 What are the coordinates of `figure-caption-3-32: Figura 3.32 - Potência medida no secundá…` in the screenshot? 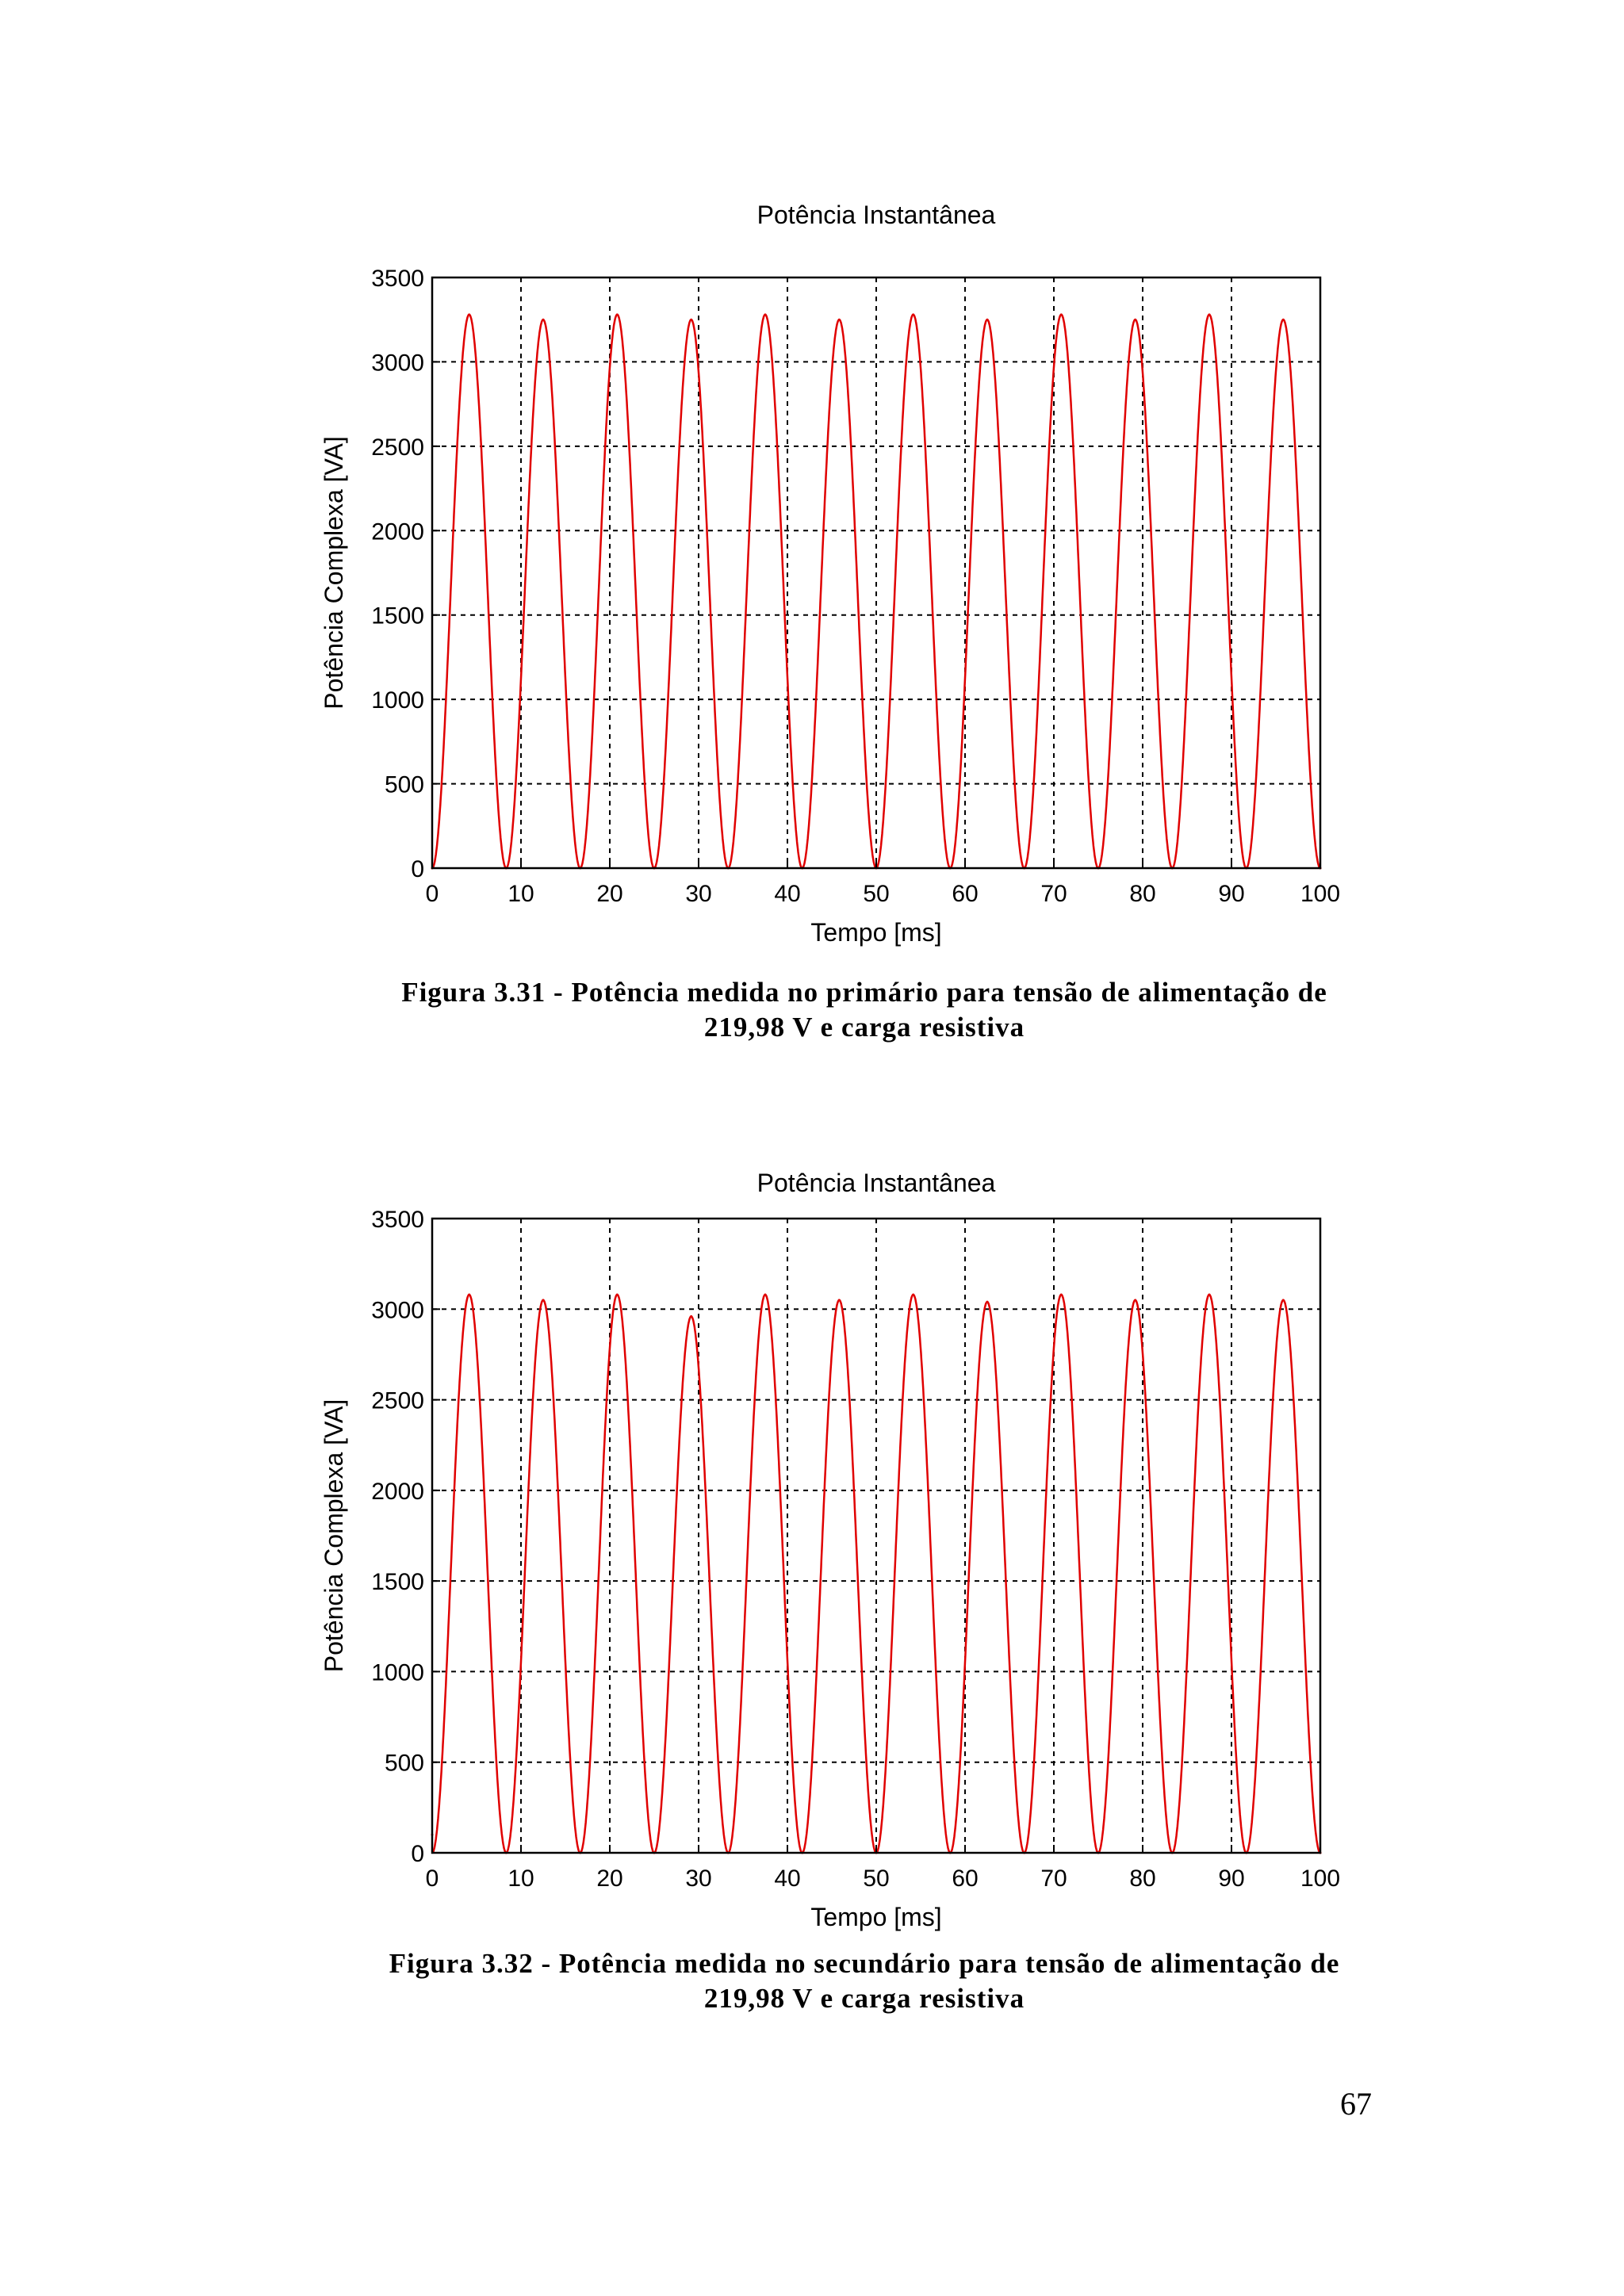 It's located at (864, 1981).